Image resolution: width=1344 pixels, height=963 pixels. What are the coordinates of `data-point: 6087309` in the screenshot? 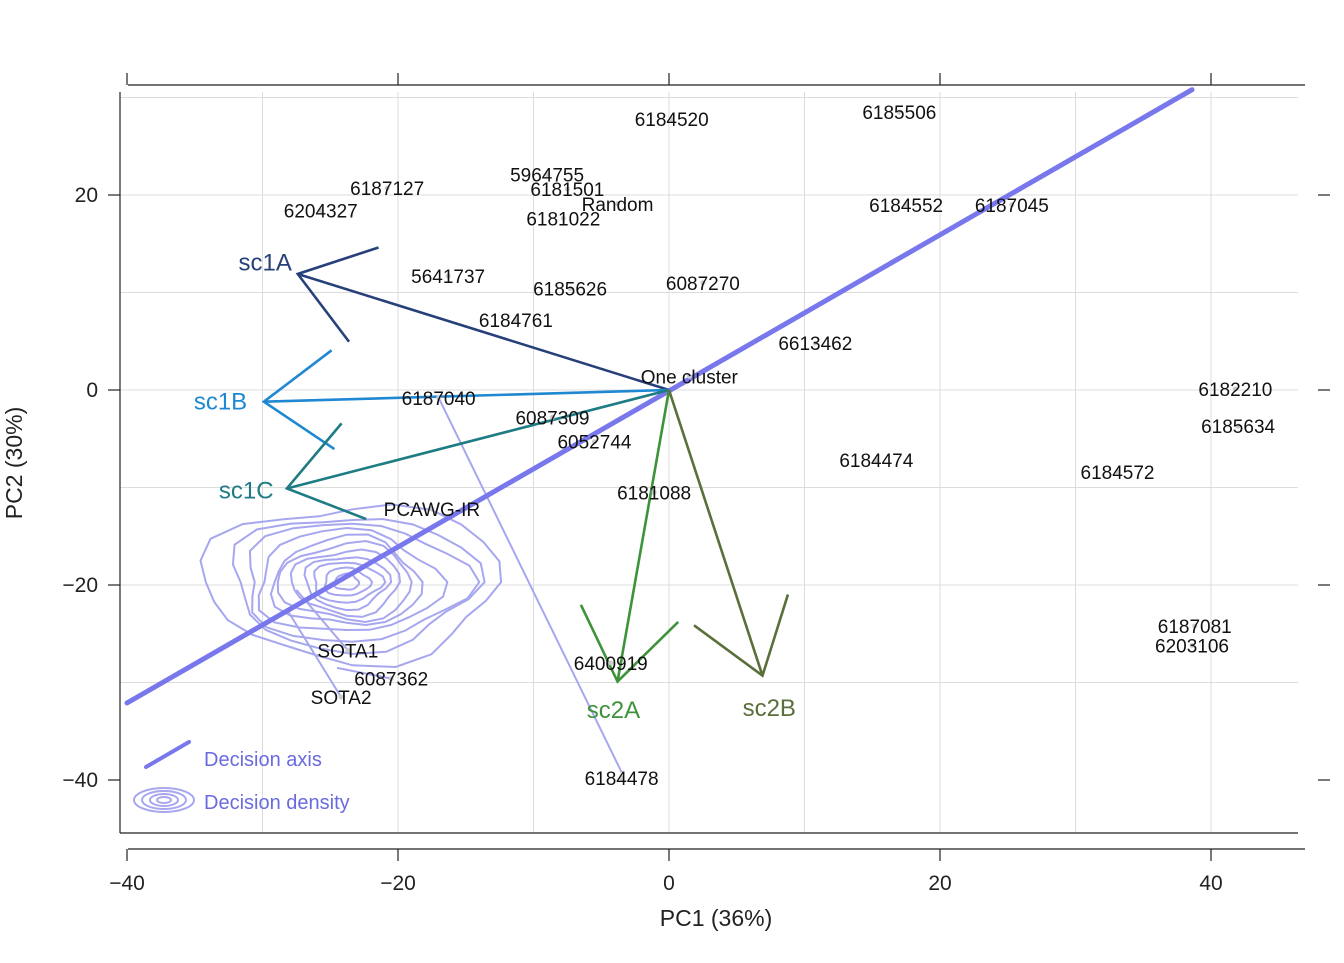 It's located at (552, 418).